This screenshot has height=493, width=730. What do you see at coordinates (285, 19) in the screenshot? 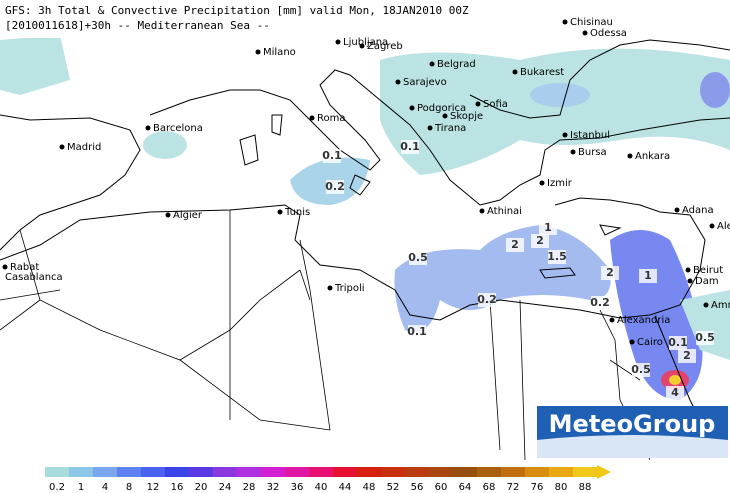
I see `header-box` at bounding box center [285, 19].